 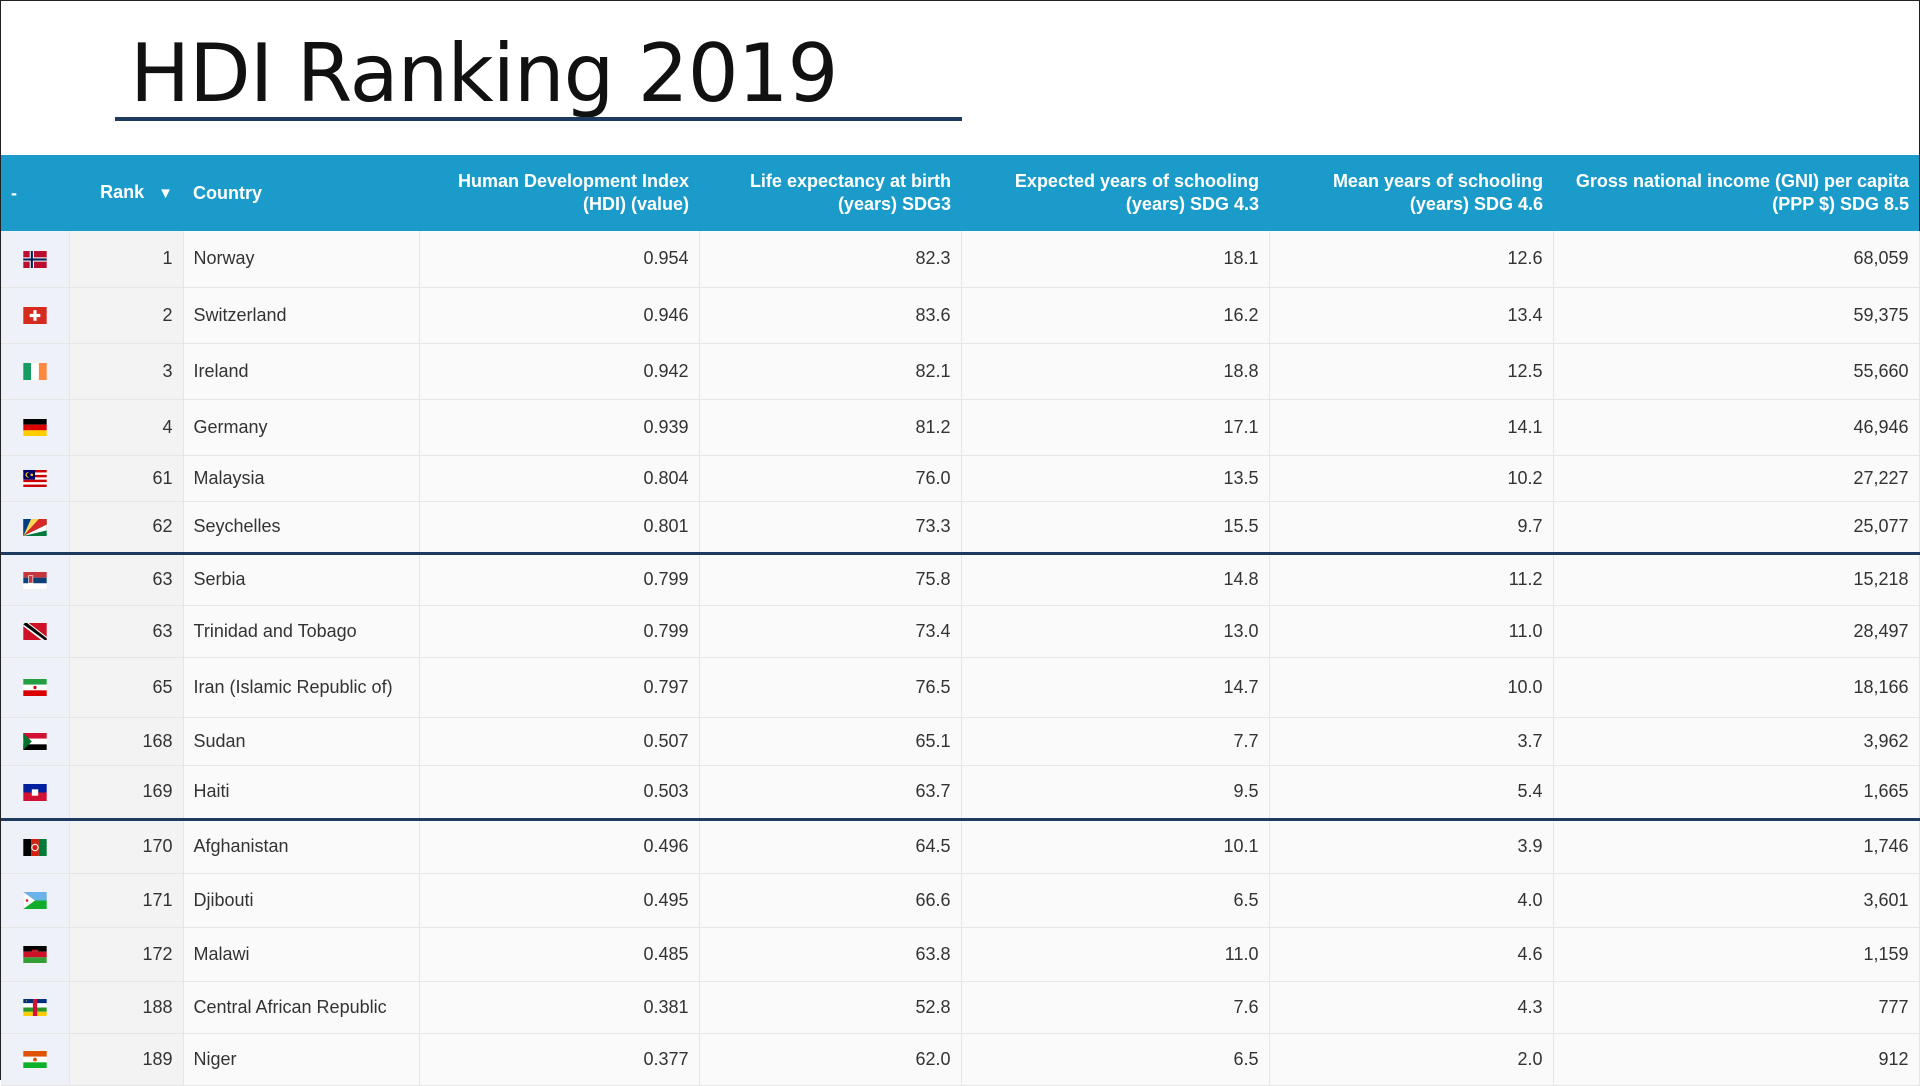 I want to click on hdi-cell: 0.804, so click(x=559, y=478).